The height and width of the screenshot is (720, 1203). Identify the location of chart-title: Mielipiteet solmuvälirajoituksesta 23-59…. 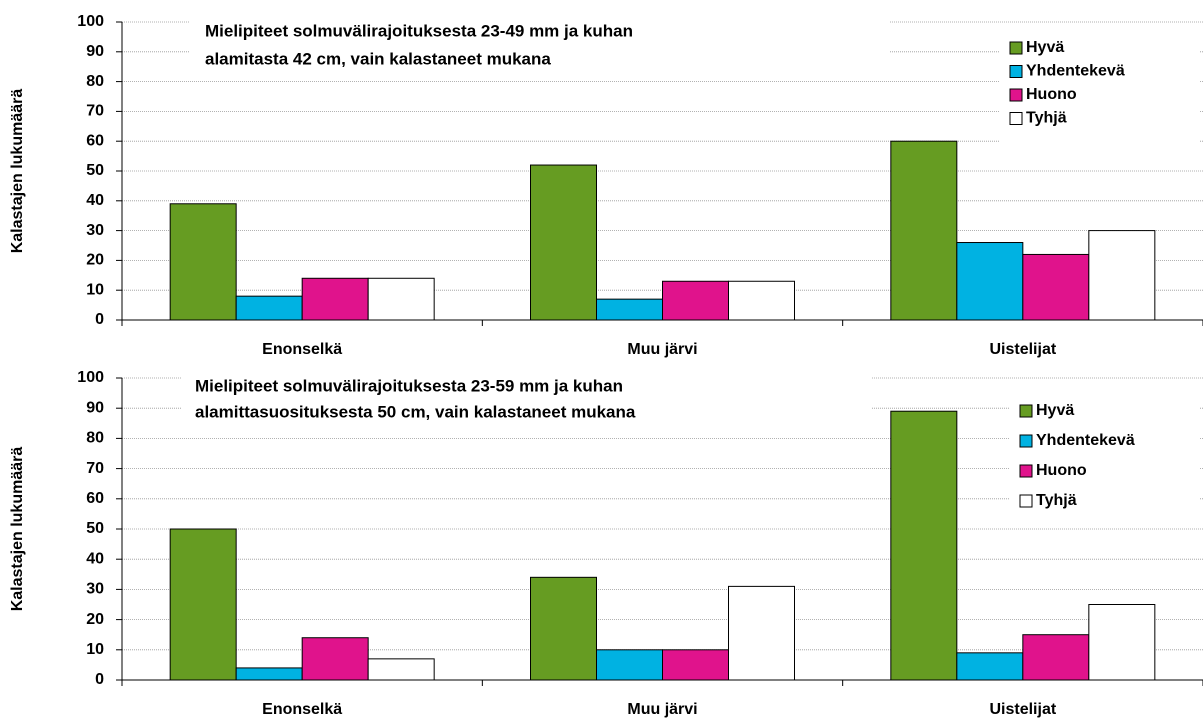
(409, 385).